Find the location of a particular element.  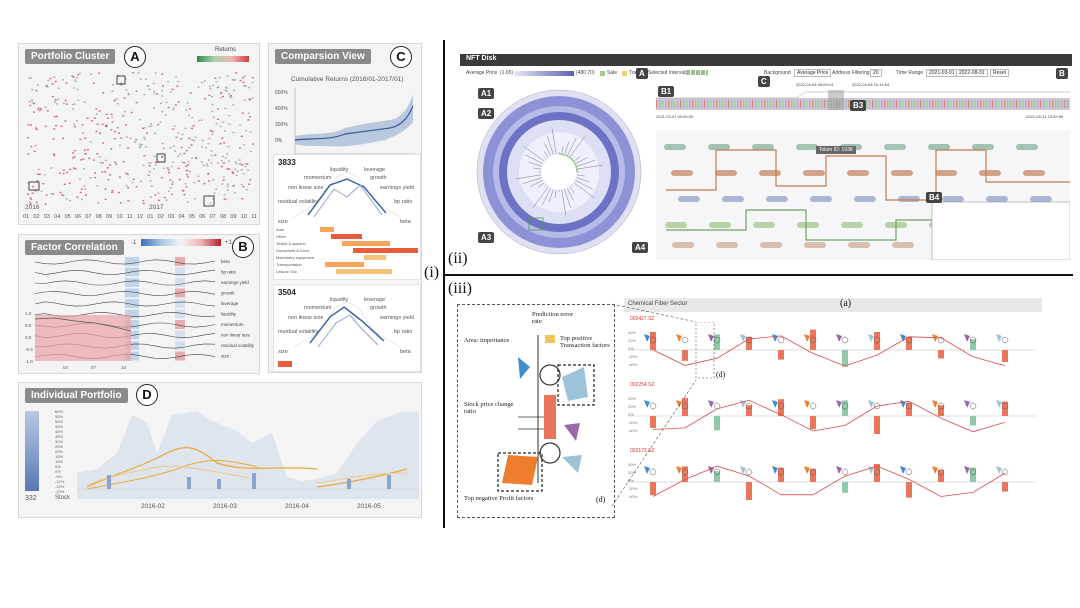

legend-top-negative: Top negative Profit factors is located at coordinates (499, 498).